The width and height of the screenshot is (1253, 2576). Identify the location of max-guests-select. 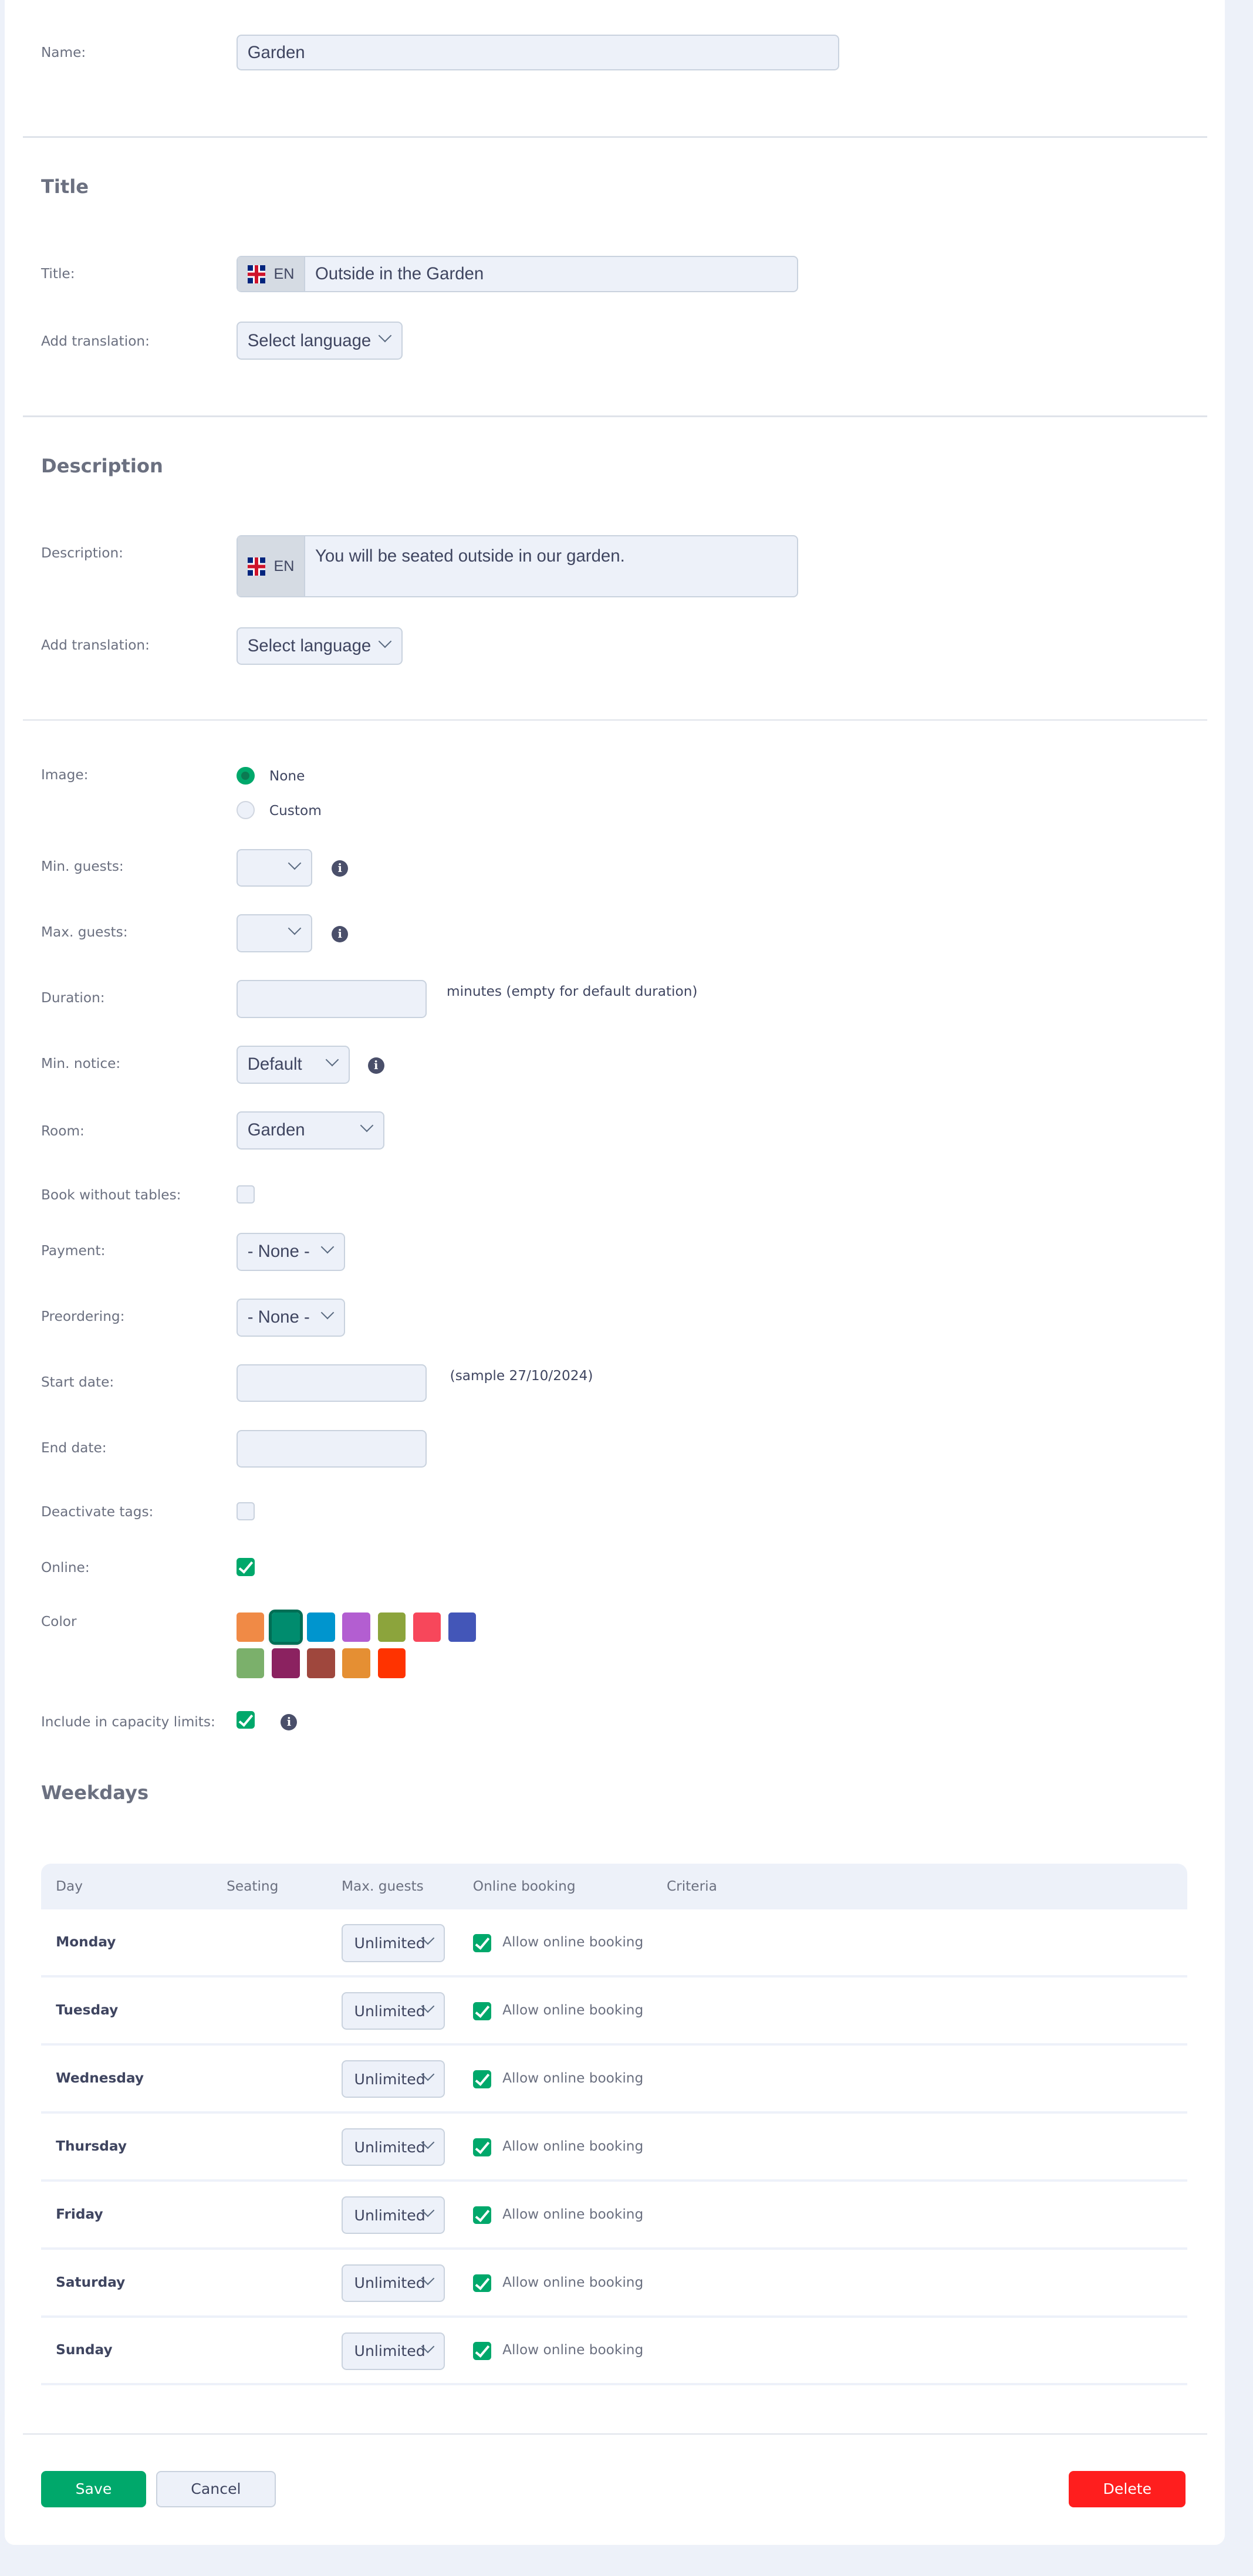
(274, 933).